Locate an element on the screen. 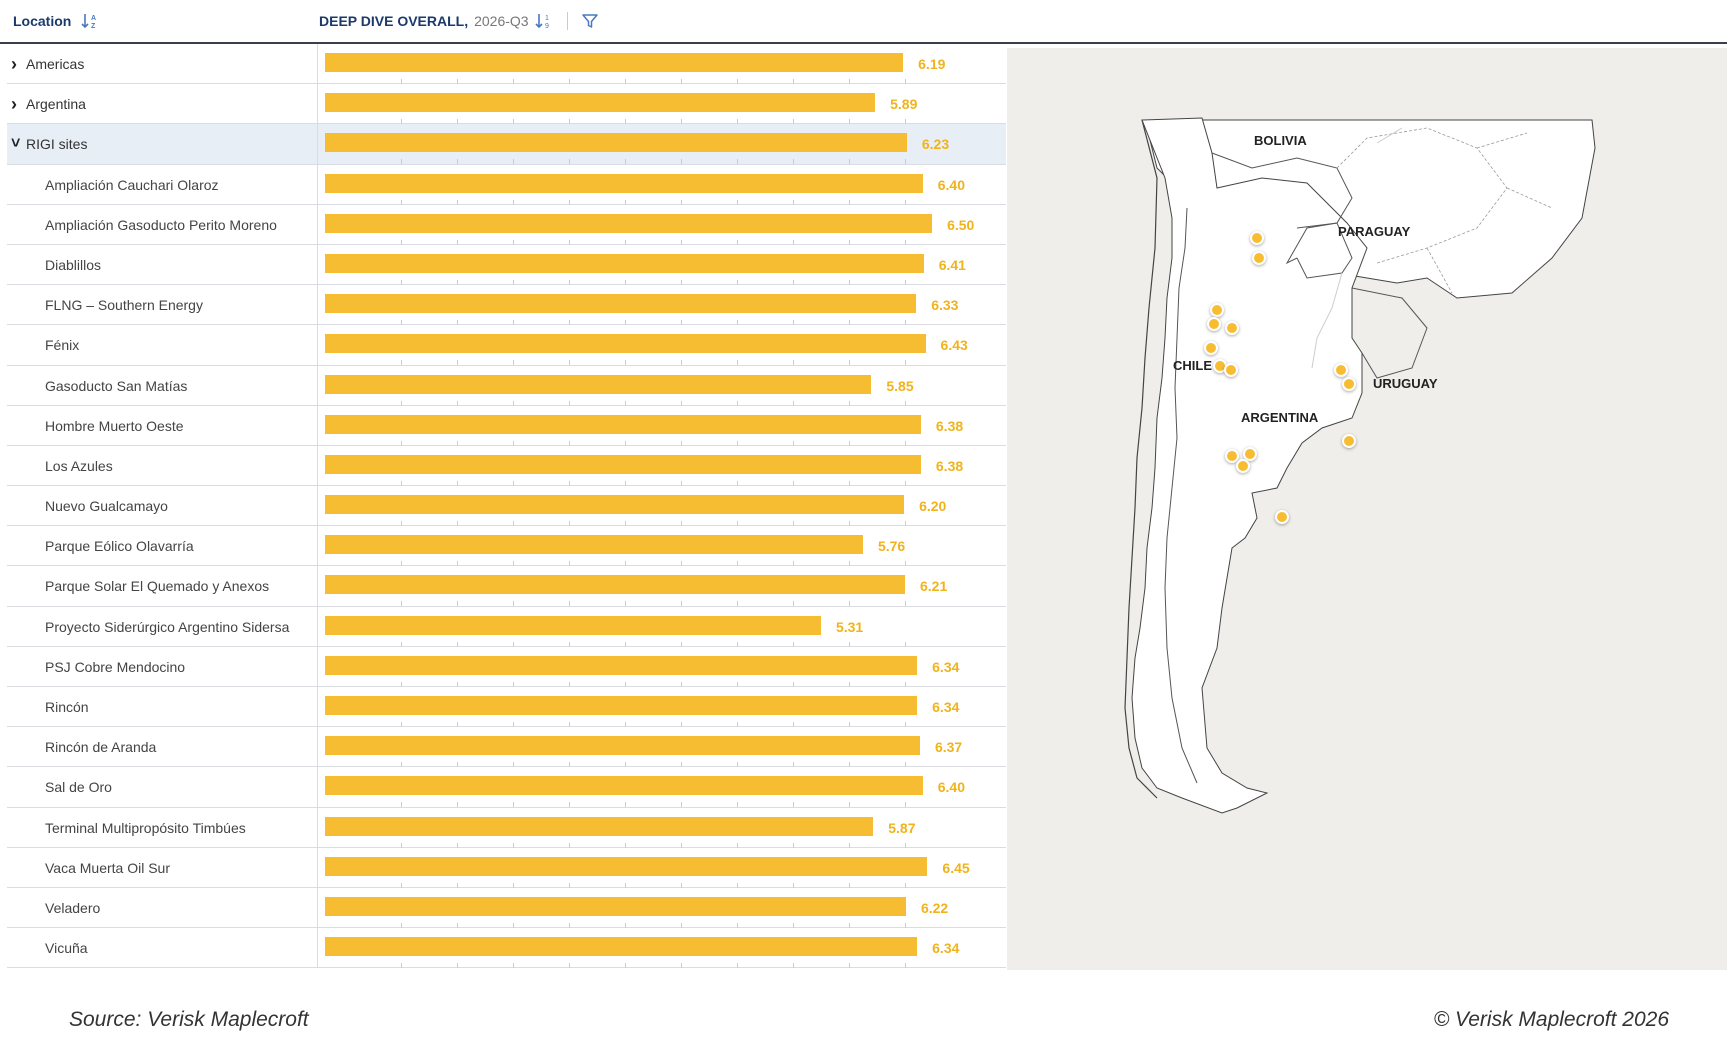 The height and width of the screenshot is (1042, 1727). table-row: Nuevo Gualcamayo 6.20 is located at coordinates (506, 506).